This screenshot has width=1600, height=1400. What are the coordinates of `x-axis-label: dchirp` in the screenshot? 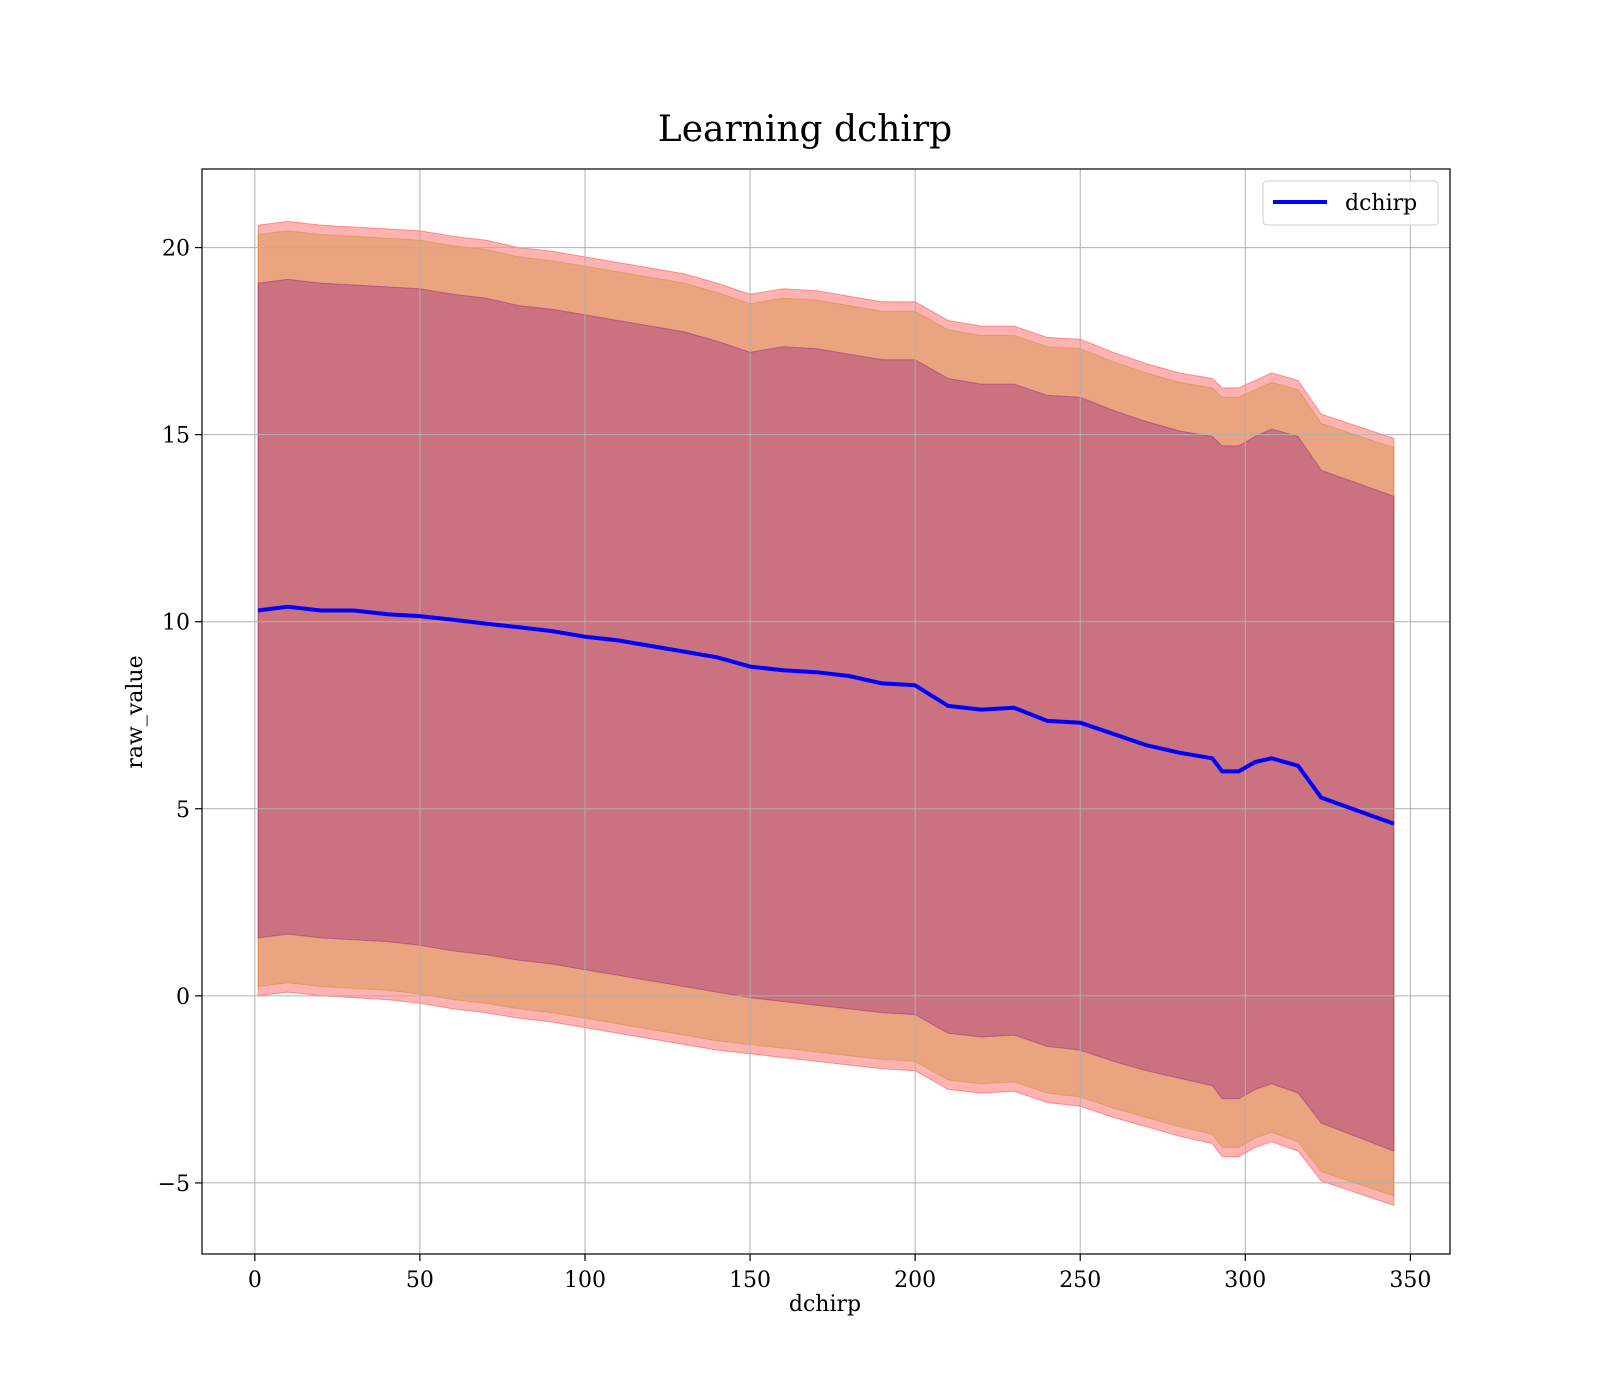 It's located at (825, 1304).